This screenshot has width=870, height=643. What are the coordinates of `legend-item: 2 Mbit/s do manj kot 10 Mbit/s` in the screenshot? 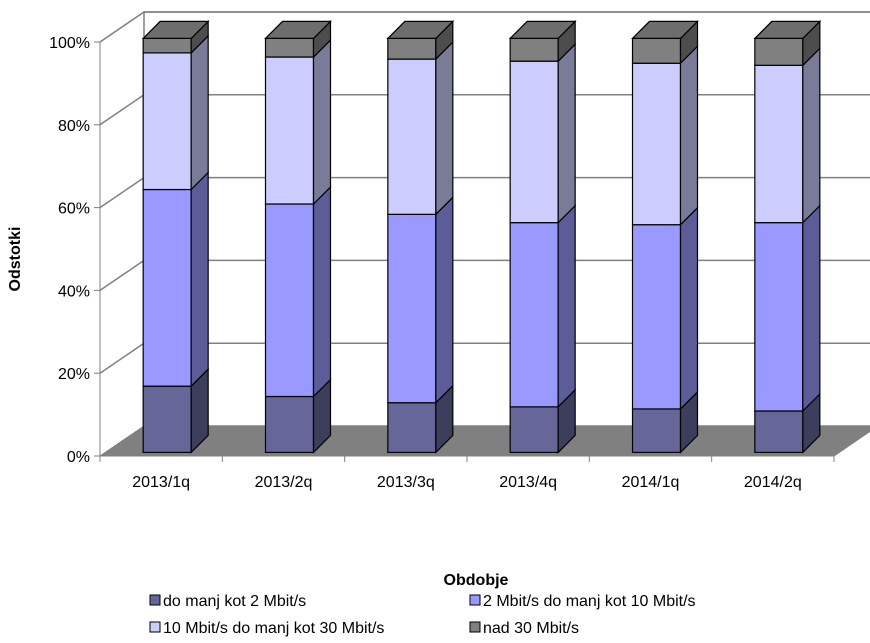 It's located at (582, 601).